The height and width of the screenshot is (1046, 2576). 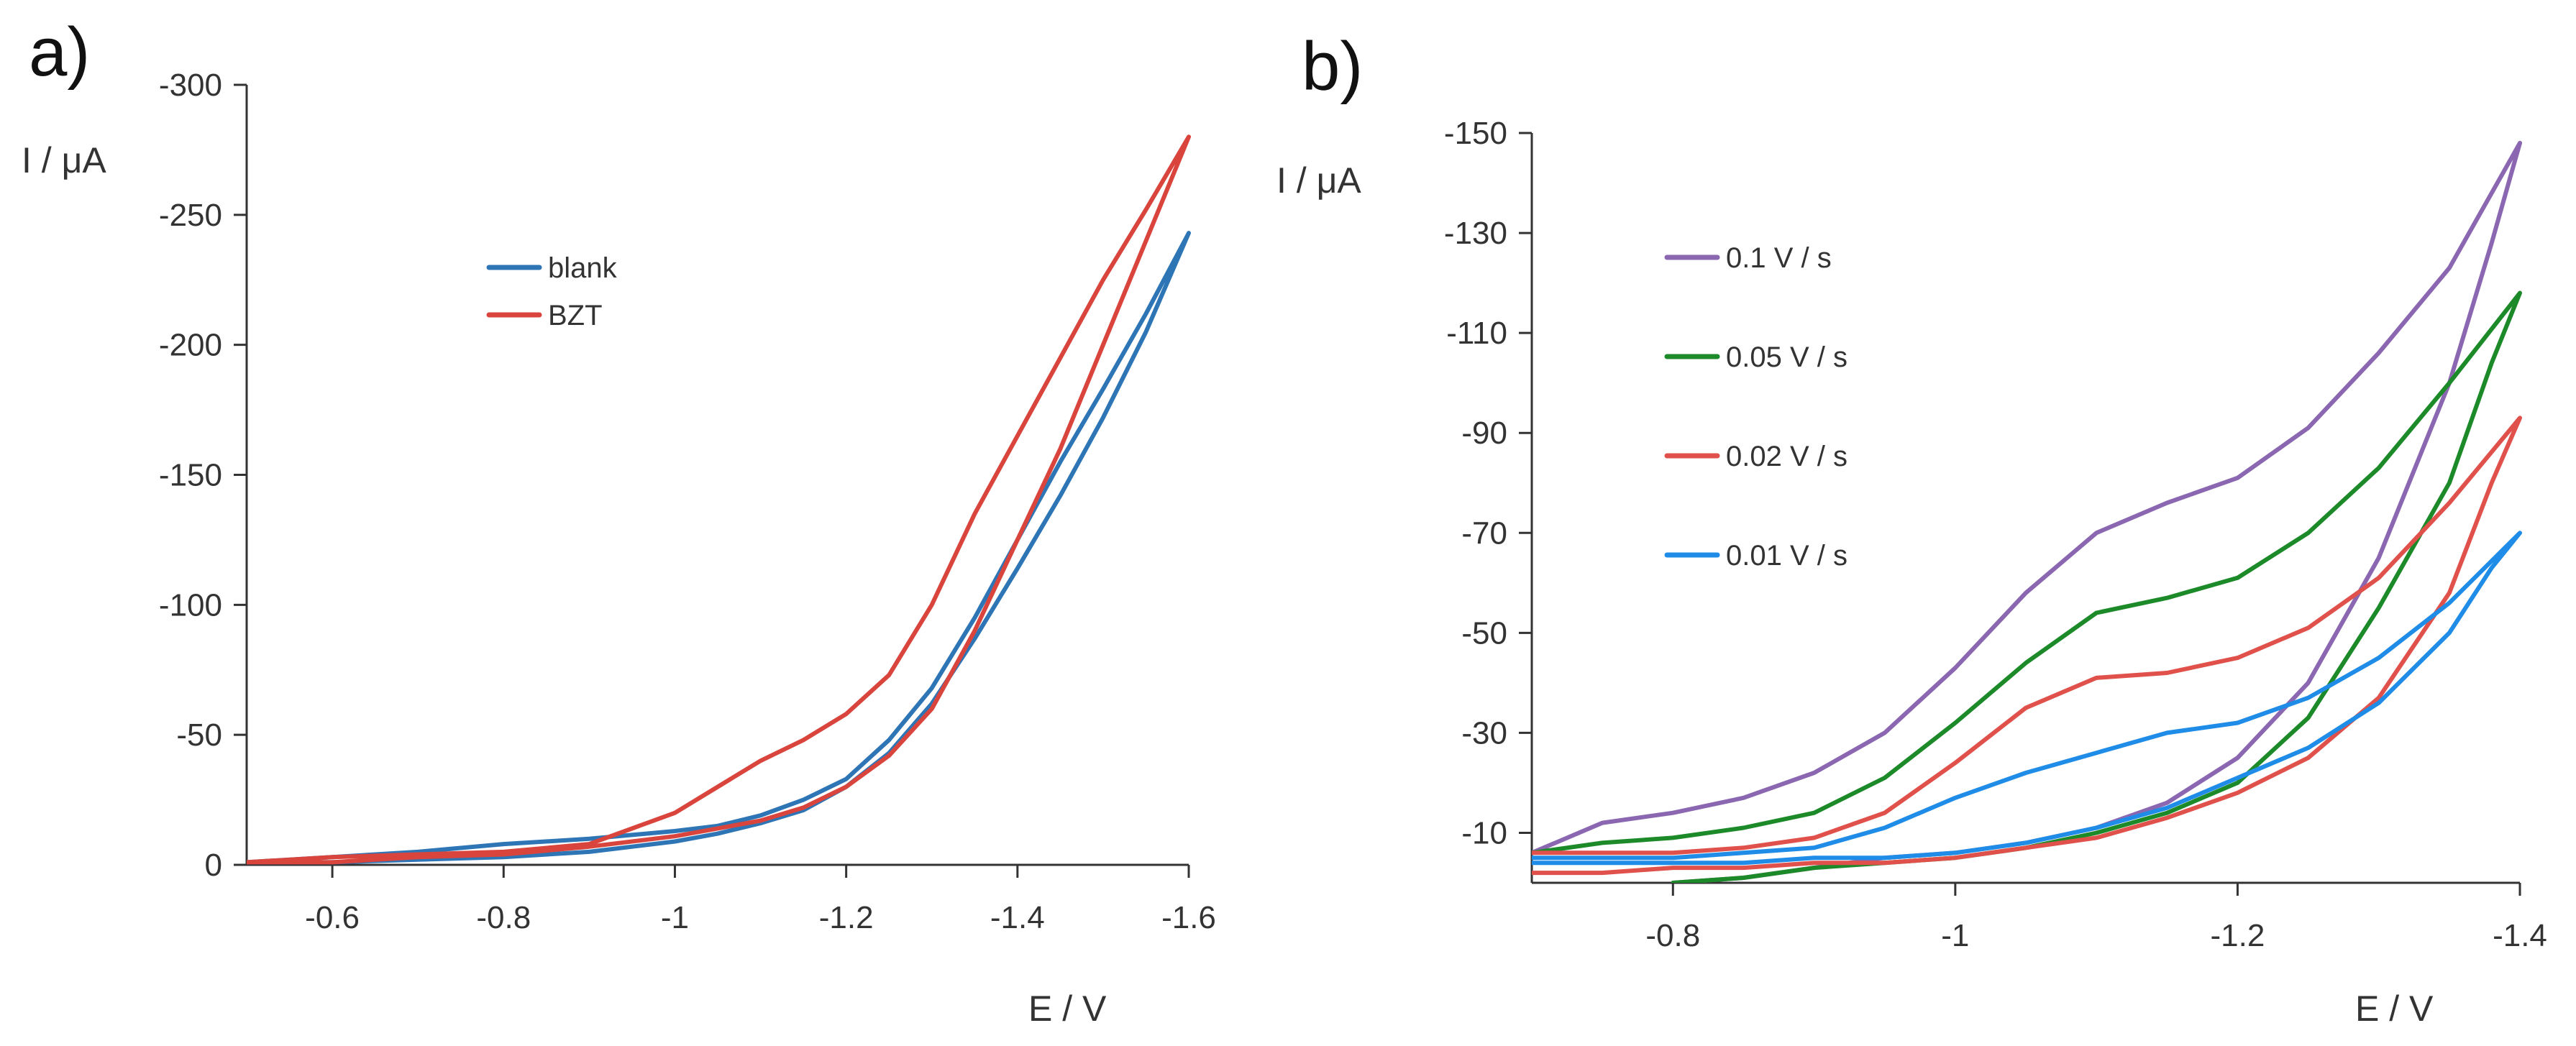 I want to click on panel-b-legend-label-0-02-v-s: 0.02 V / s, so click(x=1787, y=456).